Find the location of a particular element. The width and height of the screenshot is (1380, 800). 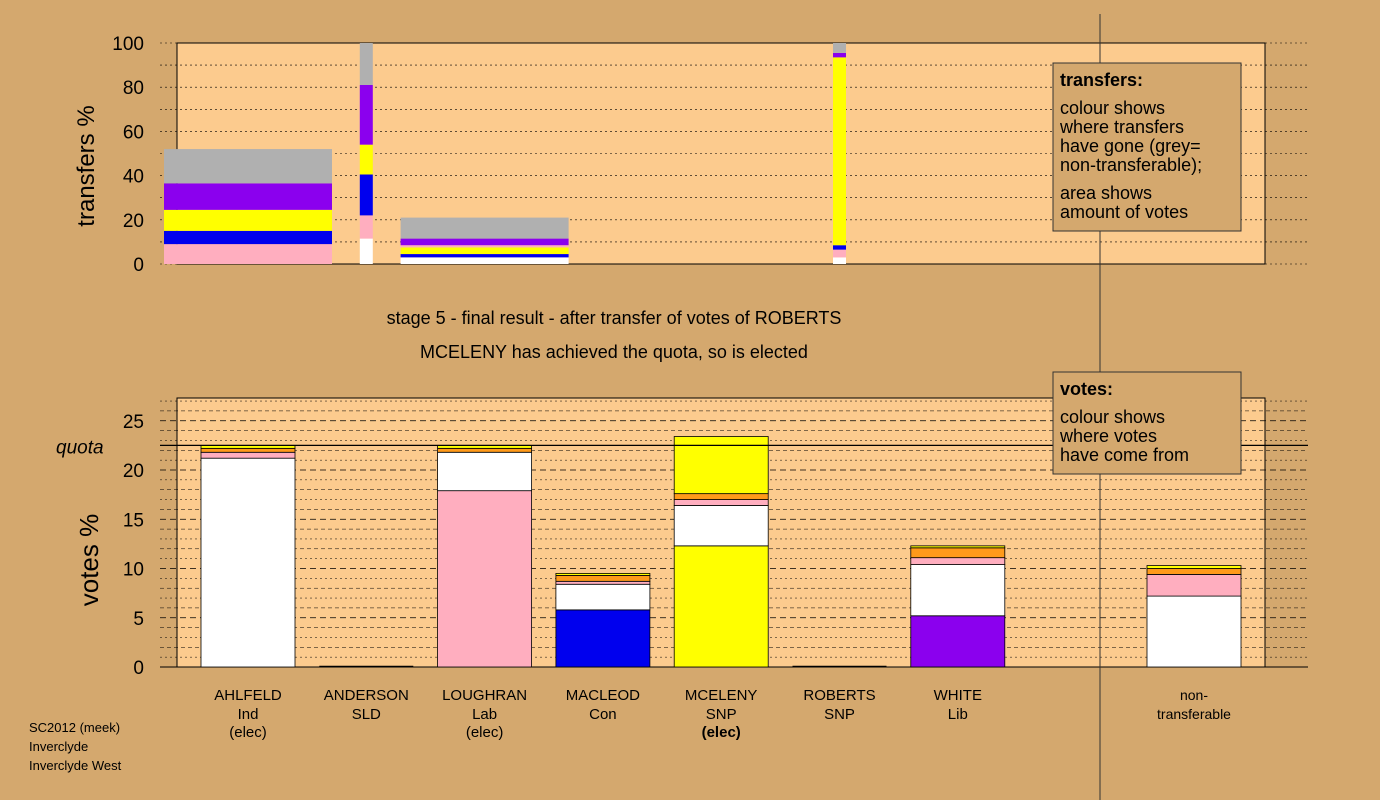

transfers-legend-line: have gone (grey= is located at coordinates (1130, 146).